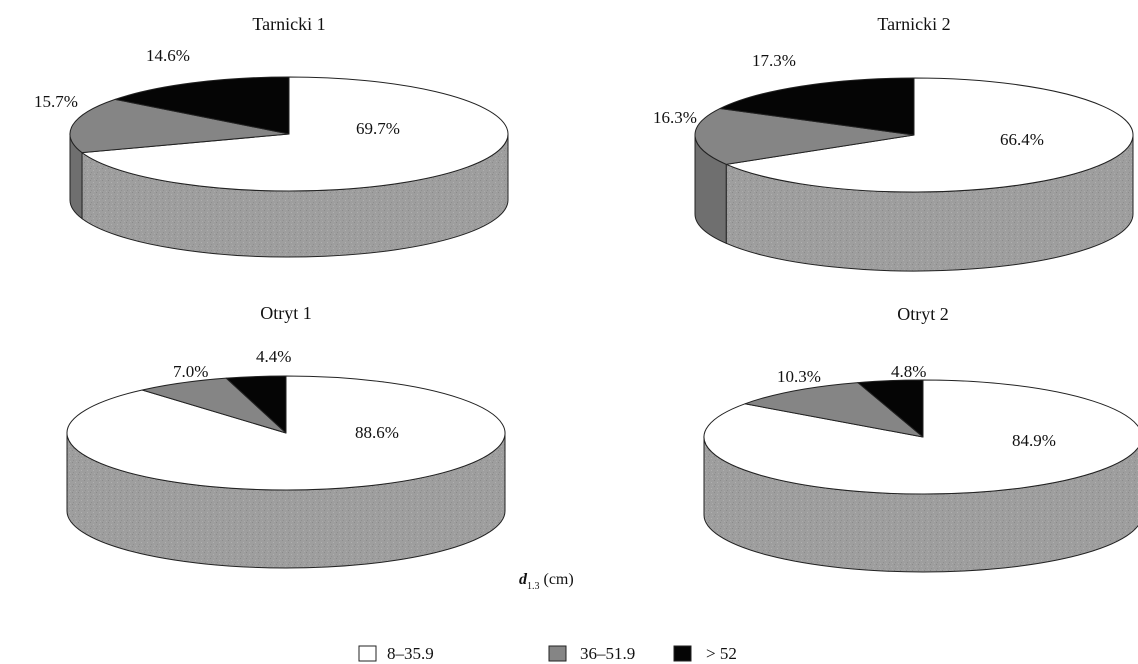  I want to click on legend-title-unit: (cm), so click(559, 579).